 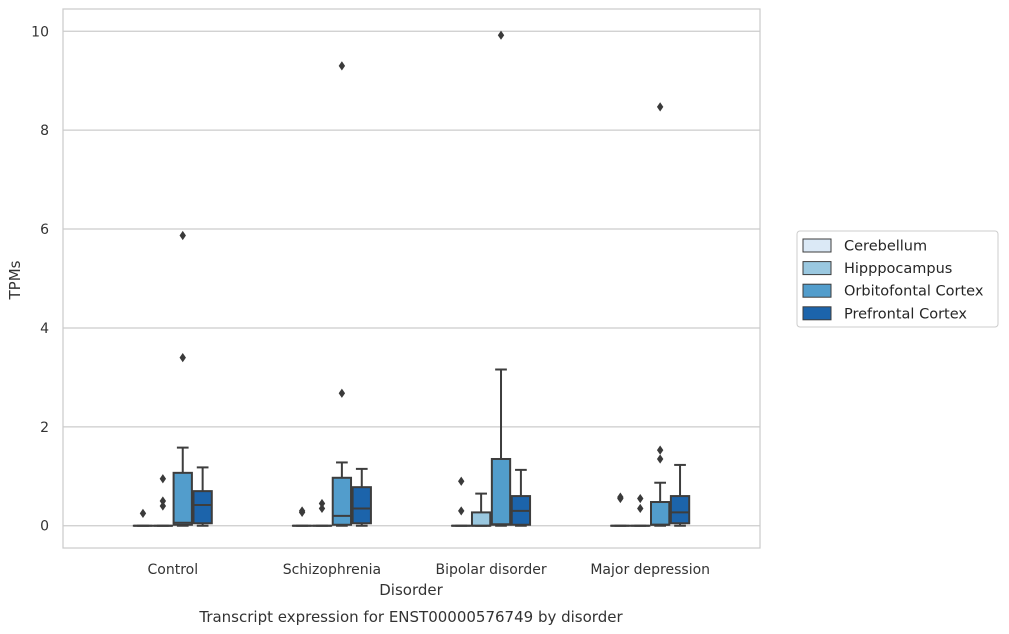 I want to click on x-tick-label-bipolar-disorder: Bipolar disorder, so click(x=491, y=570).